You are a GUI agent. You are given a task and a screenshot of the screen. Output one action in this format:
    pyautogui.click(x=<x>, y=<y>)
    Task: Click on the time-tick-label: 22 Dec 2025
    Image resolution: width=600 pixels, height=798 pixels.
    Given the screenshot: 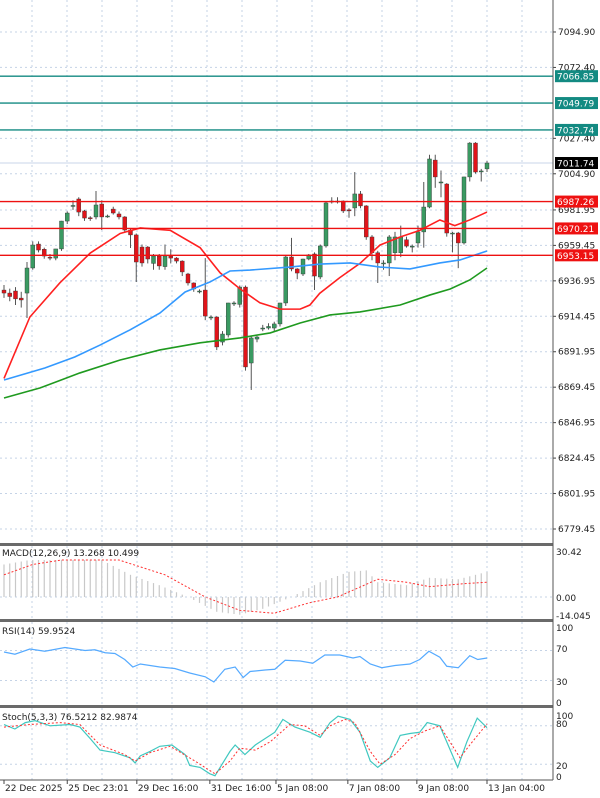 What is the action you would take?
    pyautogui.click(x=34, y=789)
    